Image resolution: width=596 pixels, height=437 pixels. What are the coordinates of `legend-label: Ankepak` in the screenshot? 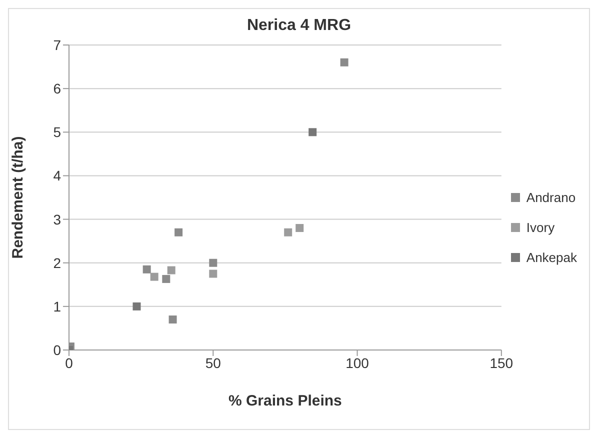 It's located at (551, 257).